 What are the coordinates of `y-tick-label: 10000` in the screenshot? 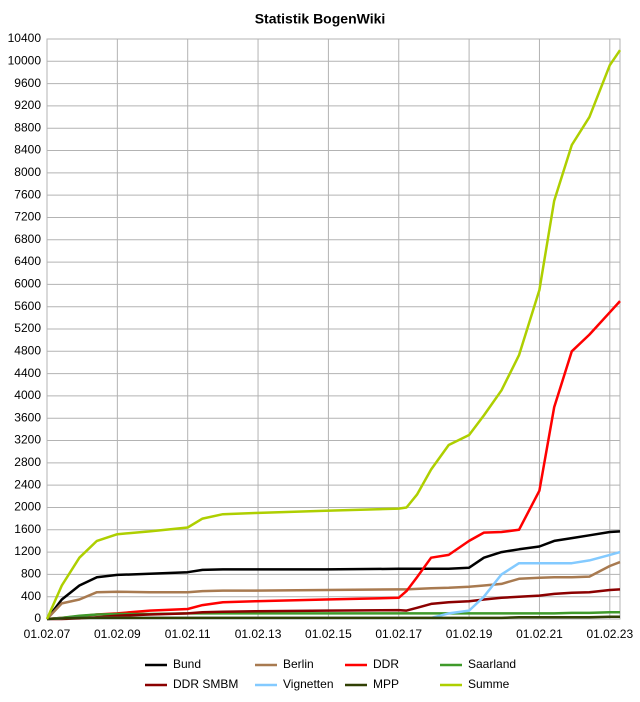 It's located at (25, 60).